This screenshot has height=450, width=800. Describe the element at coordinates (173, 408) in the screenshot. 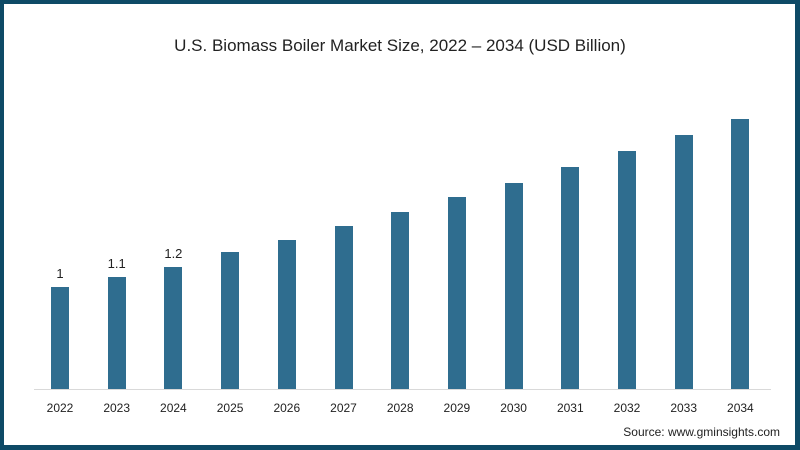

I see `x-tick-label: 2024` at that location.